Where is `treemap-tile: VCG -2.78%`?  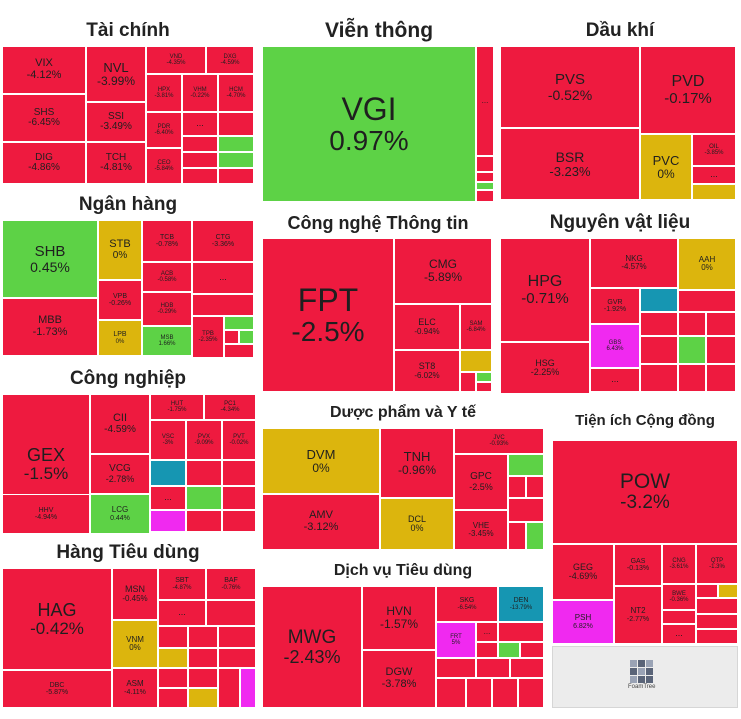
treemap-tile: VCG -2.78% is located at coordinates (120, 474).